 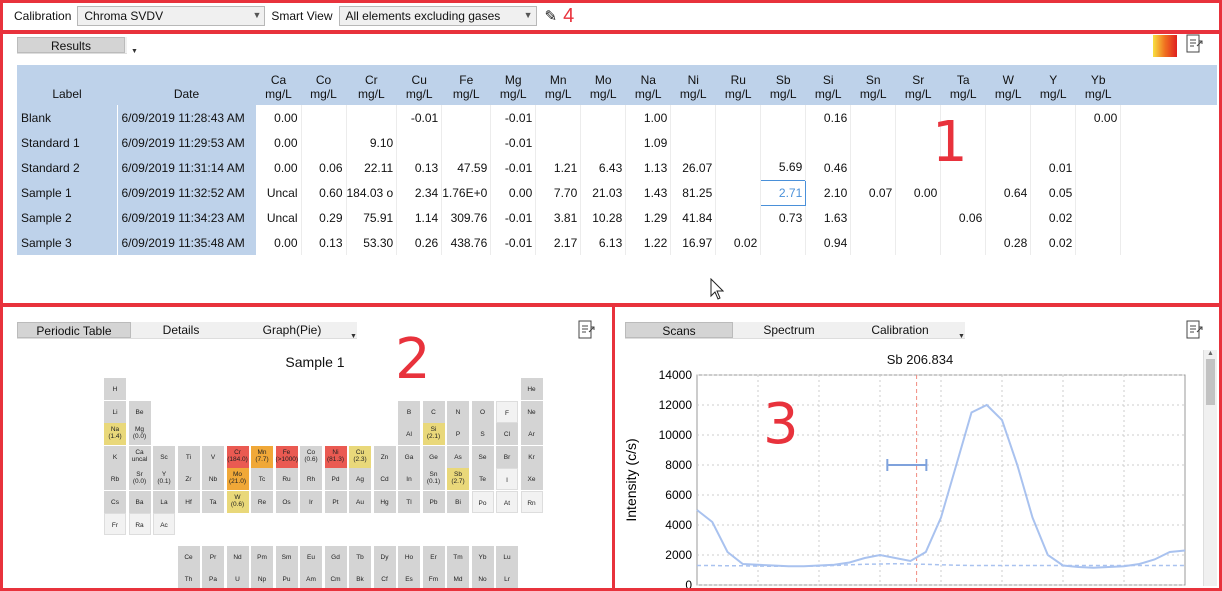 I want to click on element-tile-os: Os, so click(x=286, y=501).